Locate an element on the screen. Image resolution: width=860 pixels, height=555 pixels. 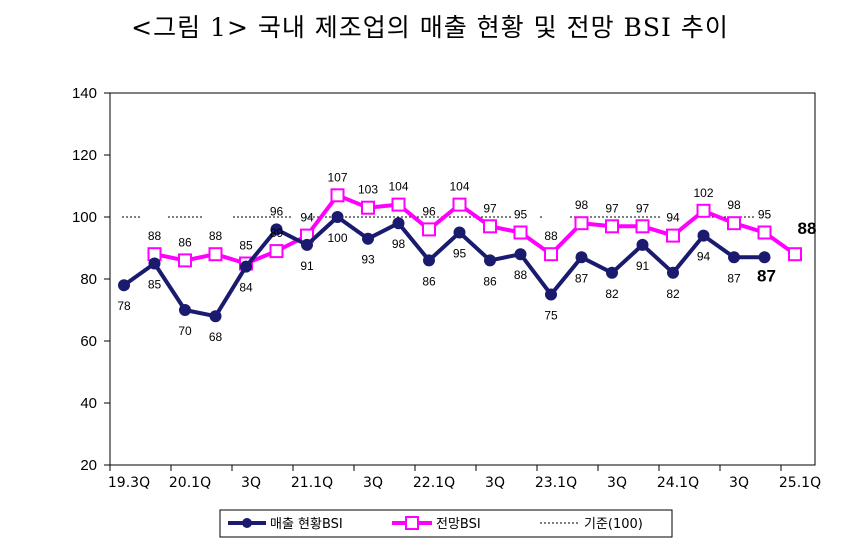
legend-label-forecast: 전망BSI is located at coordinates (458, 524).